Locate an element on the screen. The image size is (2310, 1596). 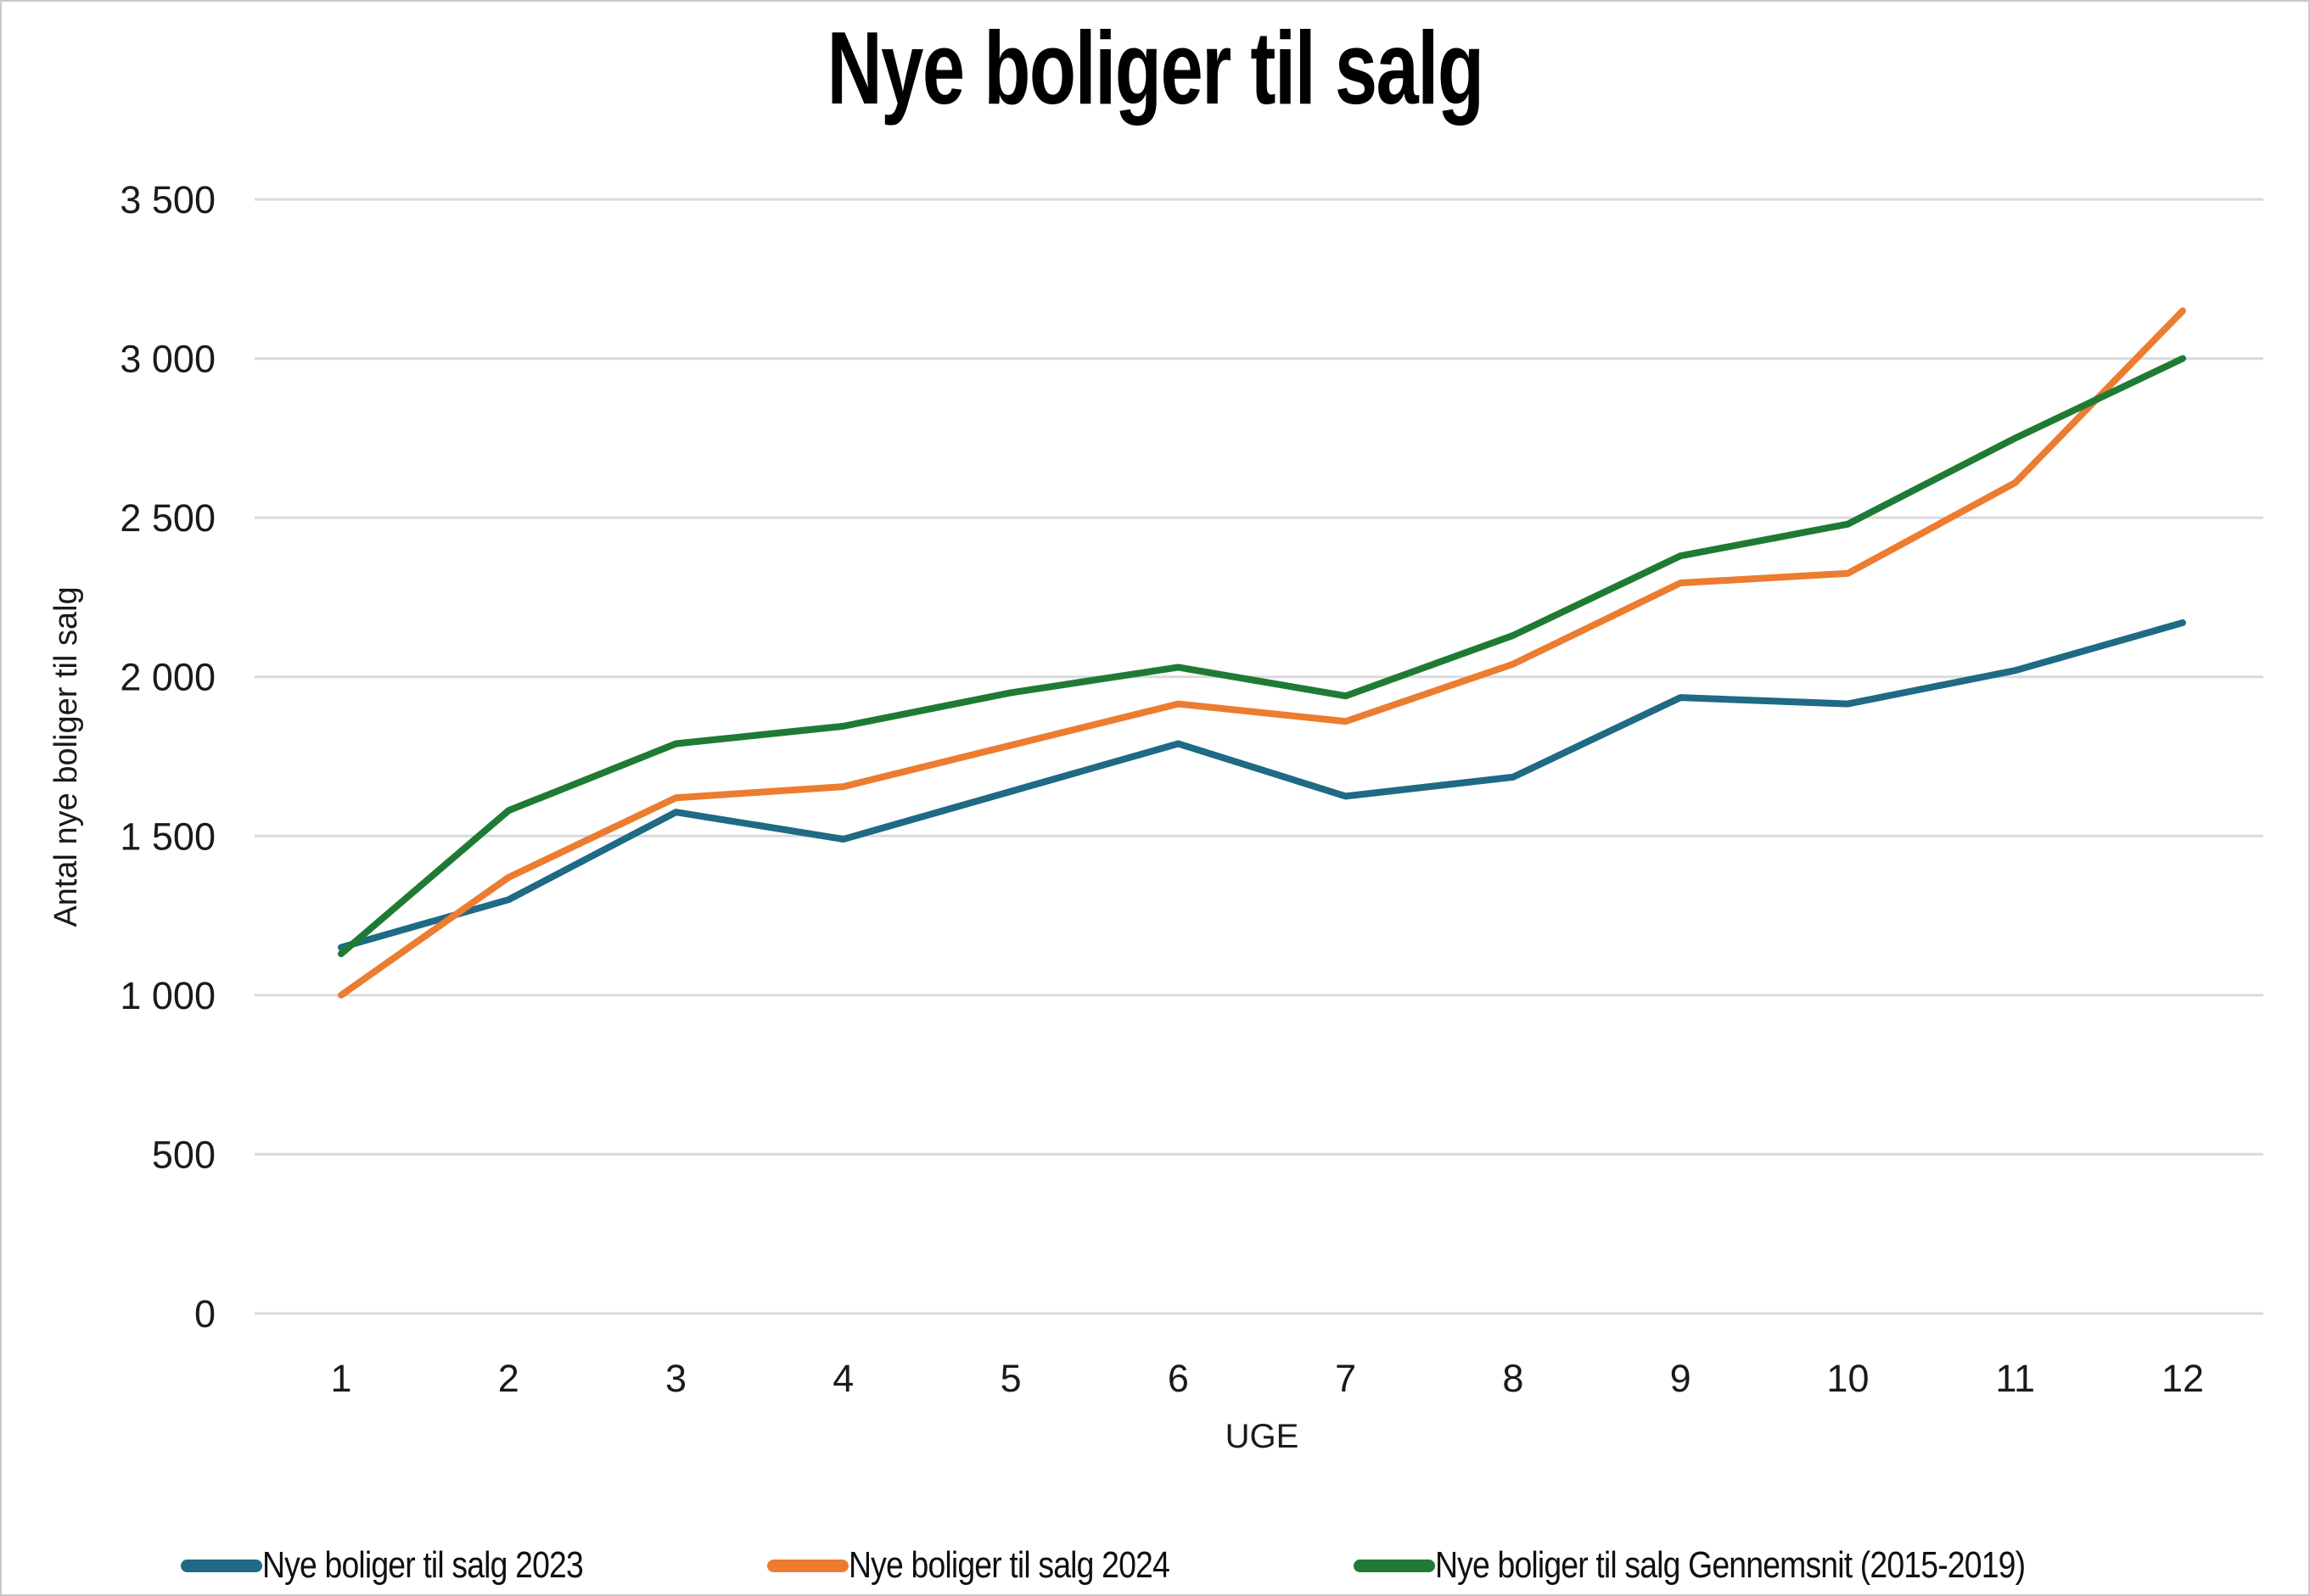
x-tick-label: 8 is located at coordinates (1512, 1378).